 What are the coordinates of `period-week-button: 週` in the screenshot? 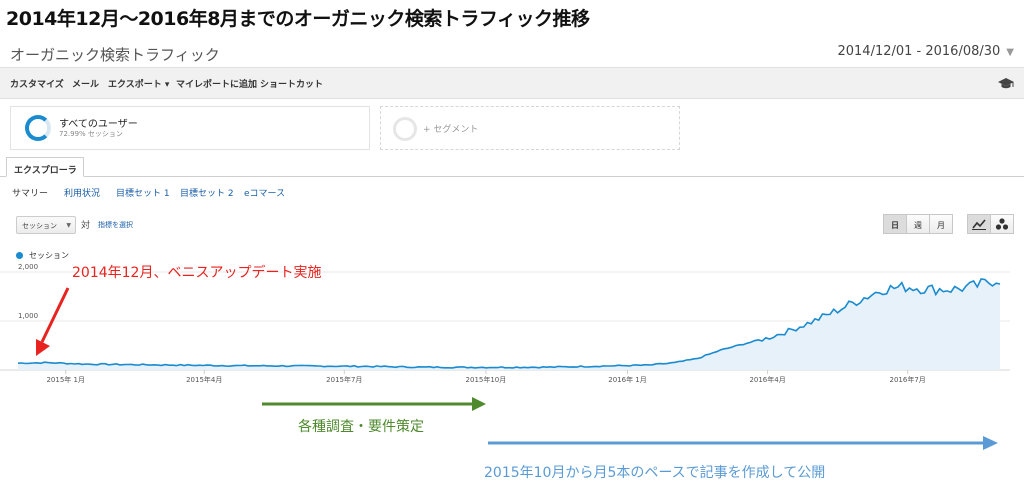 It's located at (918, 224).